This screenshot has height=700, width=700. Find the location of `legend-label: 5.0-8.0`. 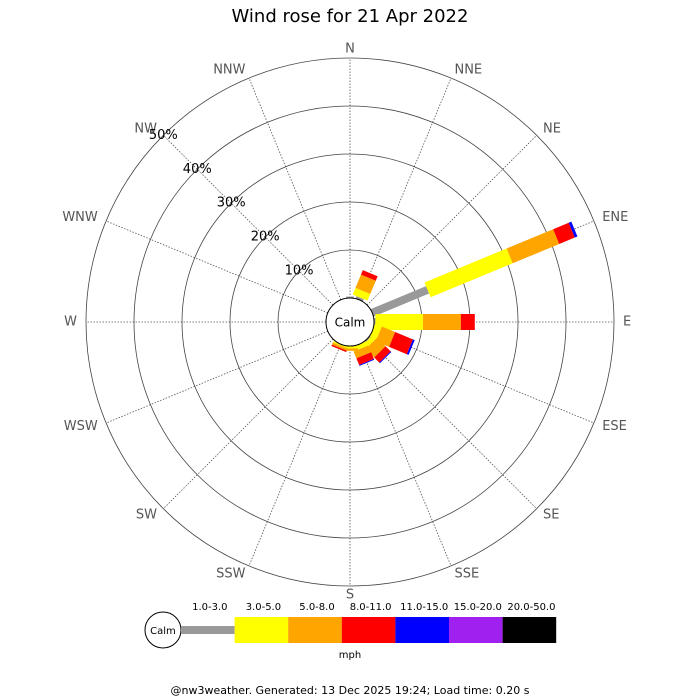

legend-label: 5.0-8.0 is located at coordinates (316, 607).